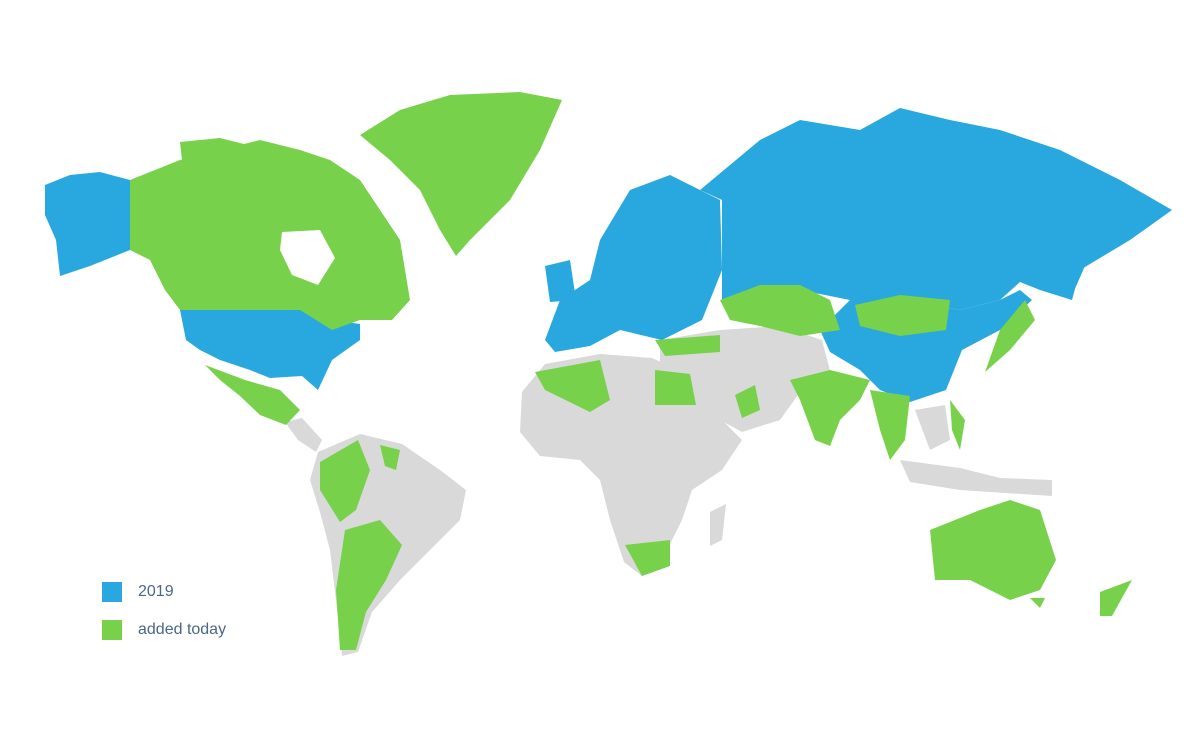  What do you see at coordinates (675, 387) in the screenshot?
I see `egypt` at bounding box center [675, 387].